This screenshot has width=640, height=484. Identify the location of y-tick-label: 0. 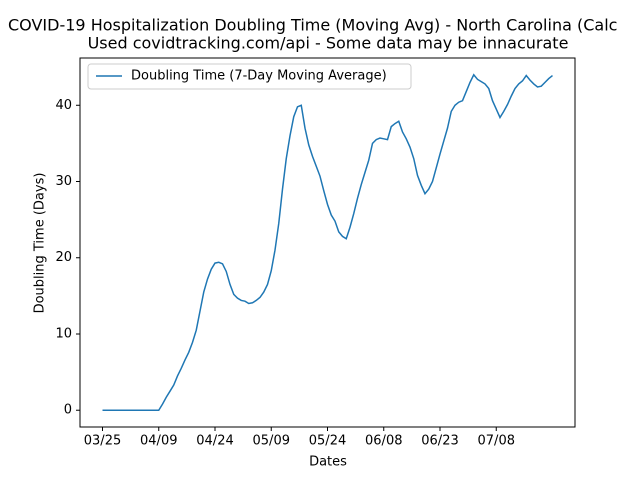
(68, 410).